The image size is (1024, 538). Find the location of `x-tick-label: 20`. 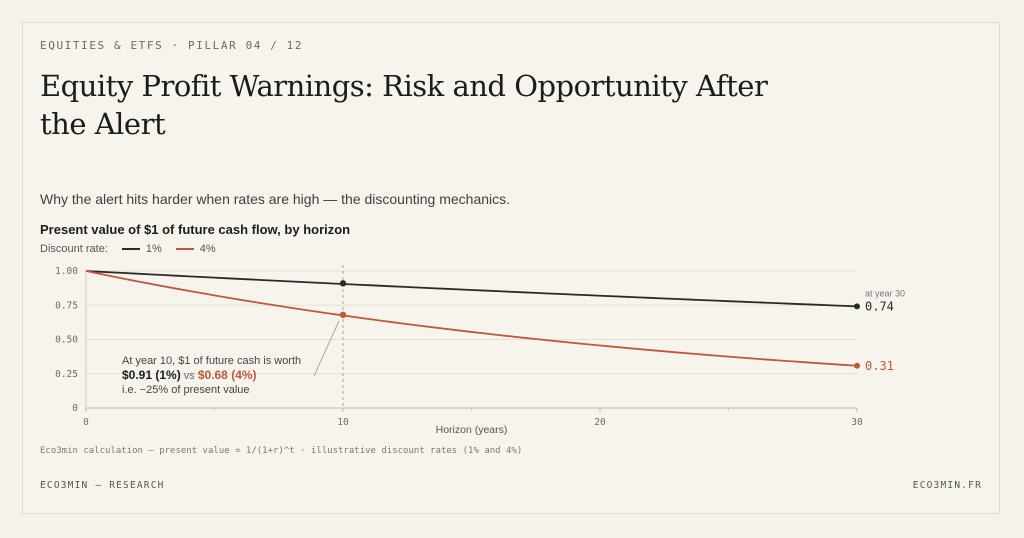

x-tick-label: 20 is located at coordinates (600, 422).